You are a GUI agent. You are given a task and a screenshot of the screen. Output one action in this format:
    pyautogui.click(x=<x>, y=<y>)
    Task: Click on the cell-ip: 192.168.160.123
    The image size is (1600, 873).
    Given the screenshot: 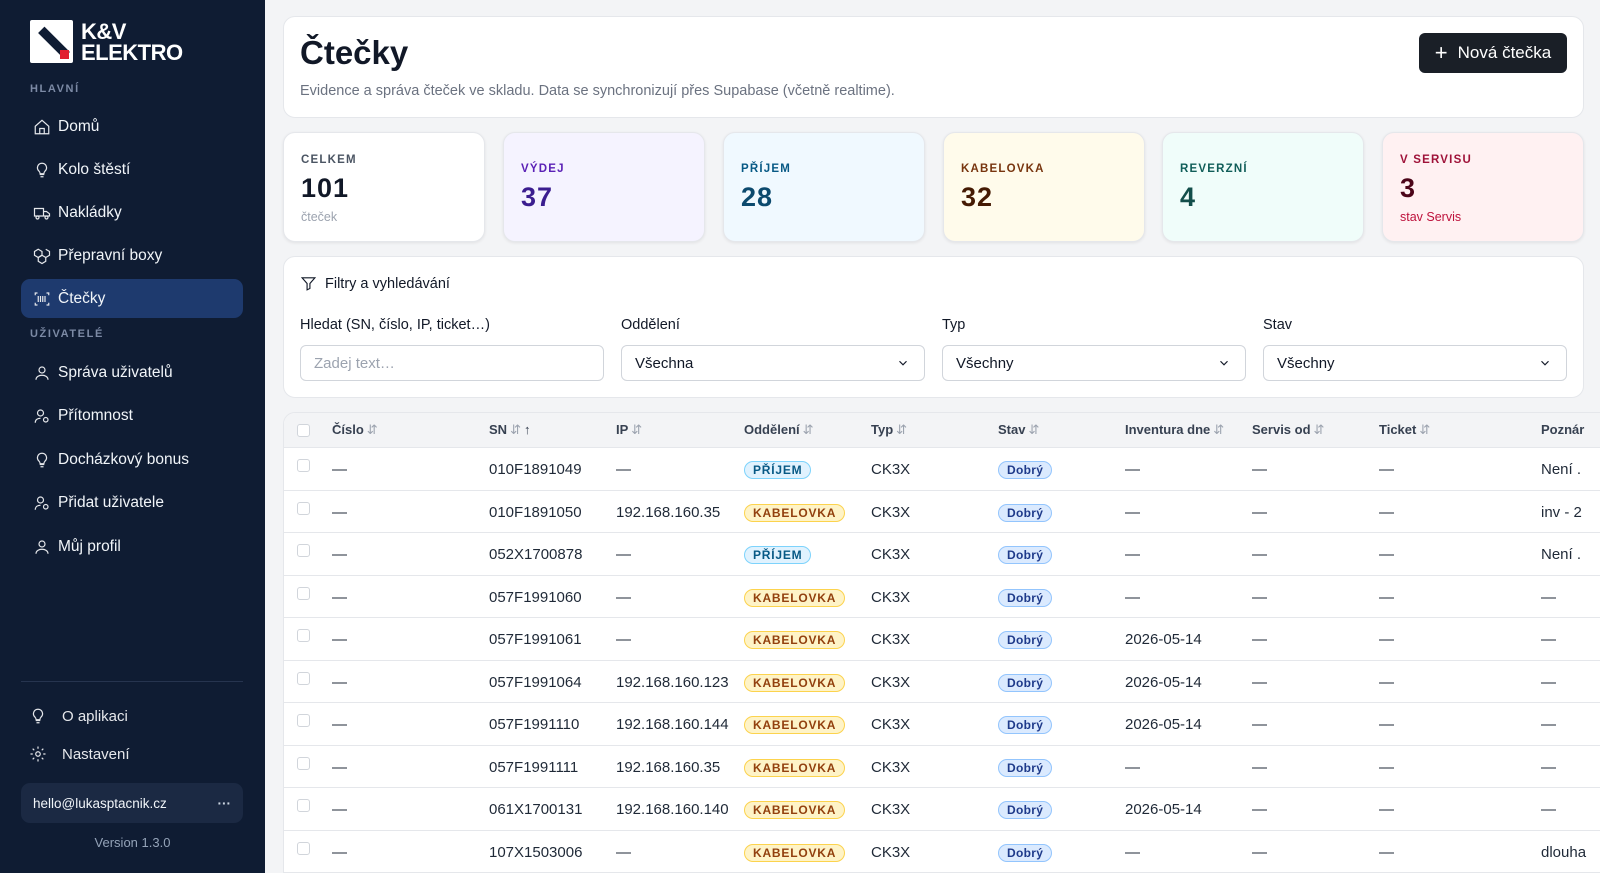 What is the action you would take?
    pyautogui.click(x=672, y=682)
    